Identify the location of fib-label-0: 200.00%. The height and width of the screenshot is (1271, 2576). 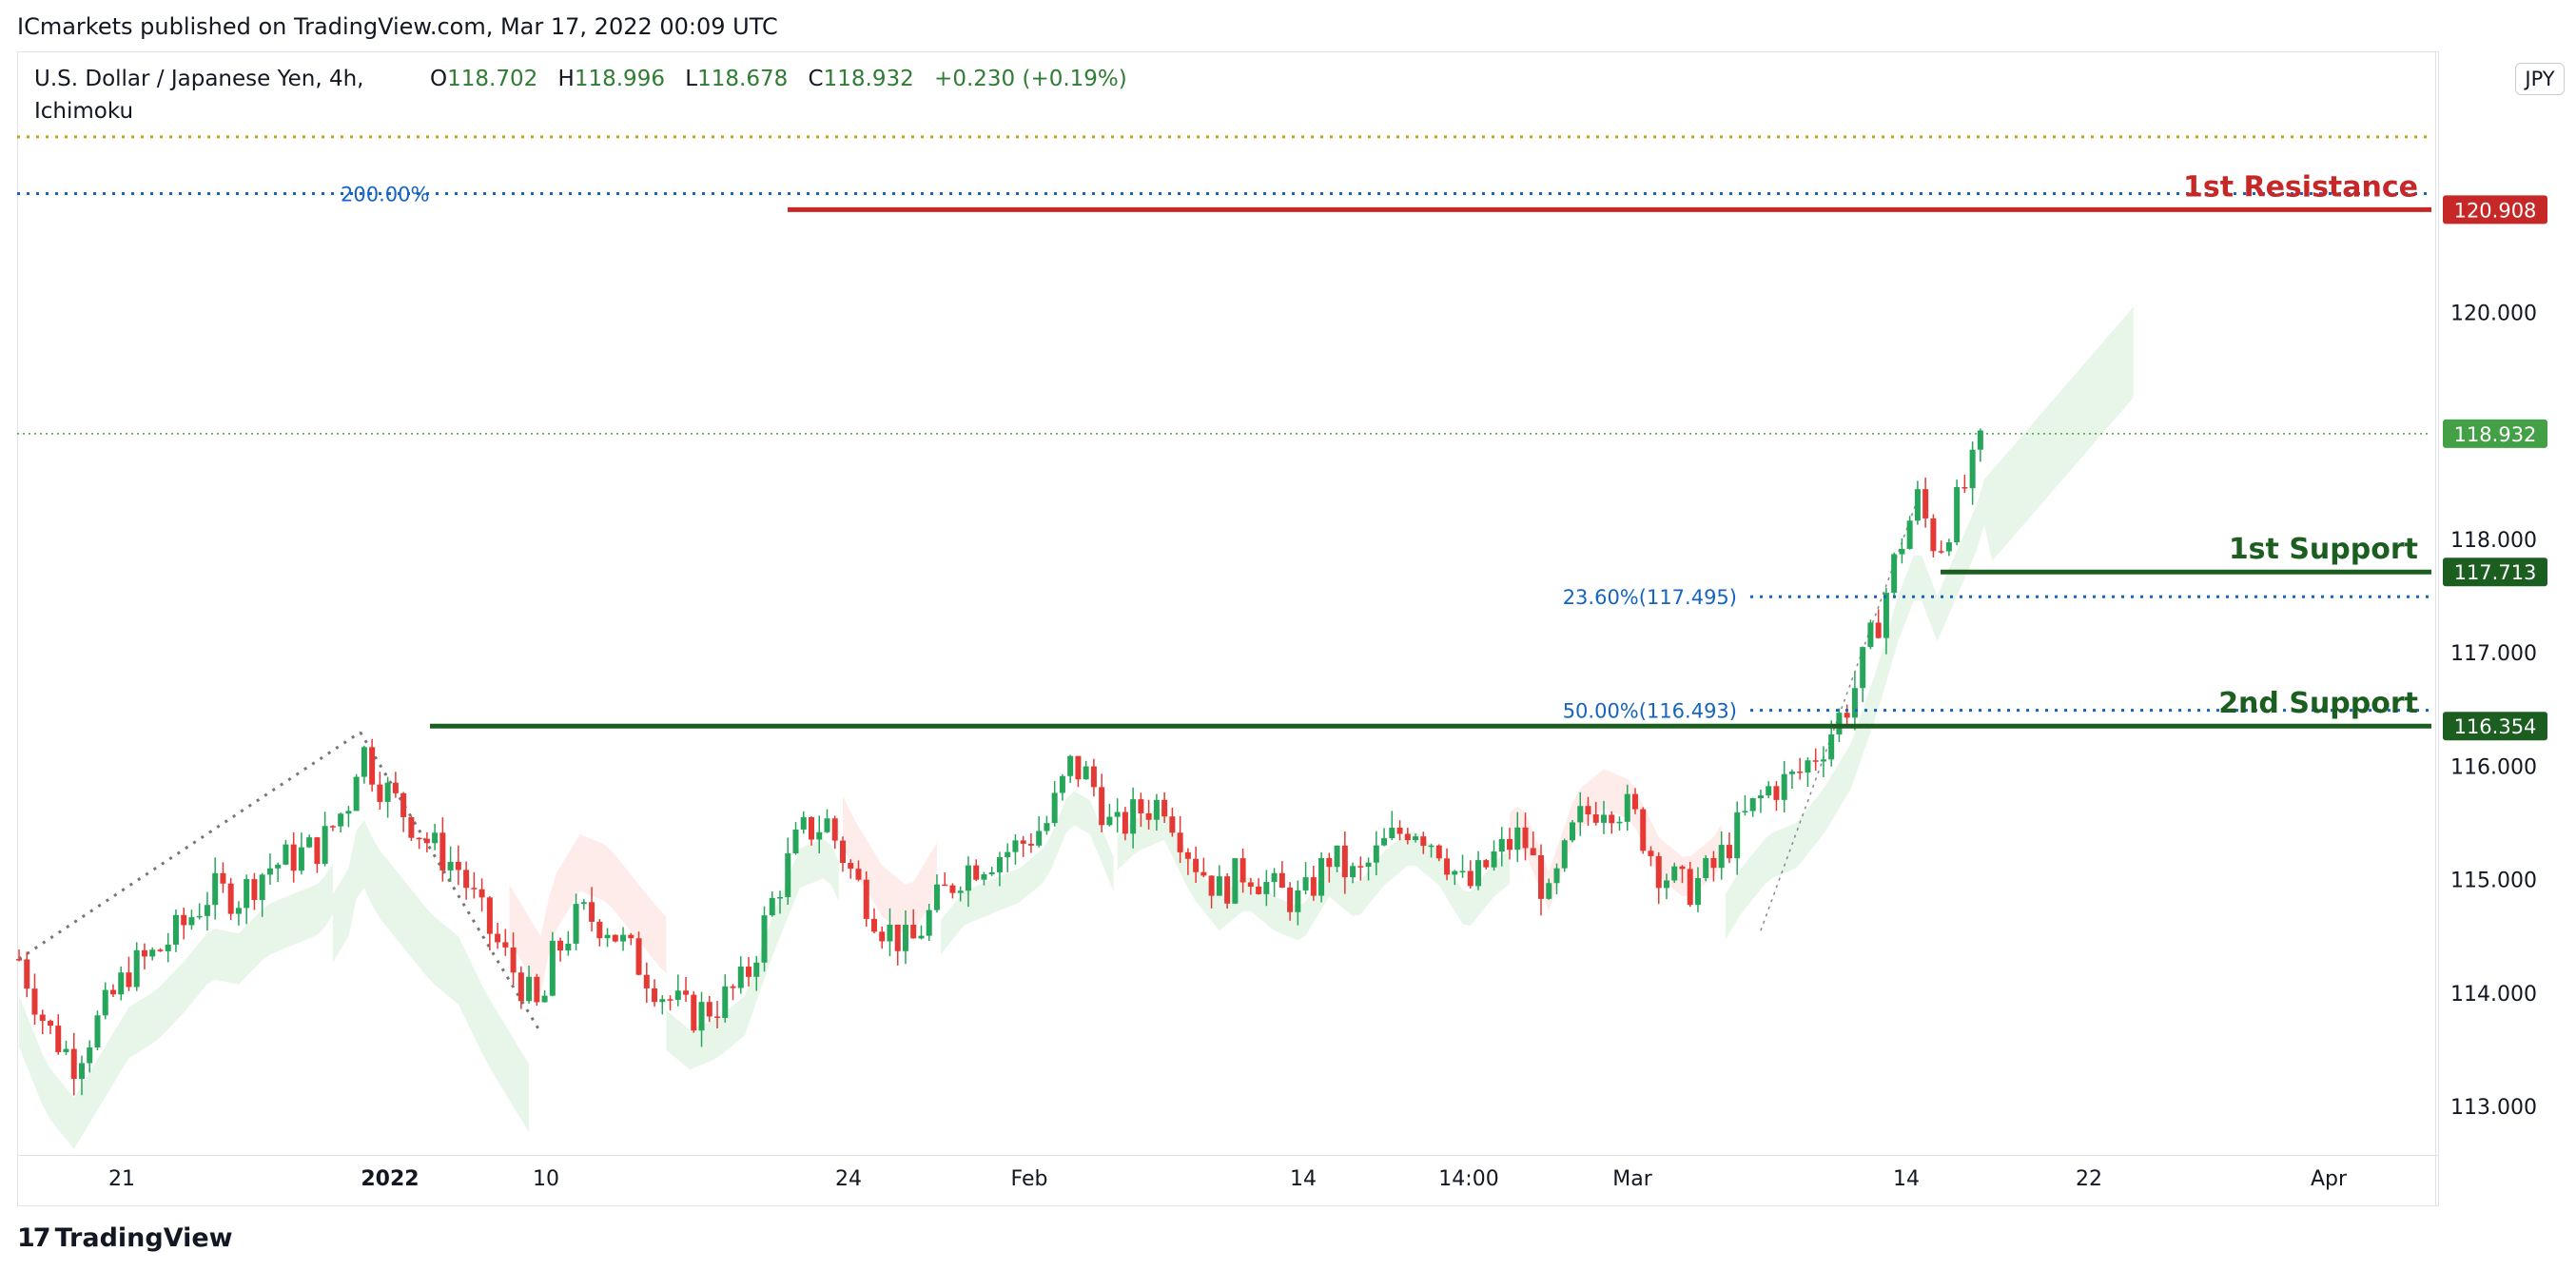
(385, 194).